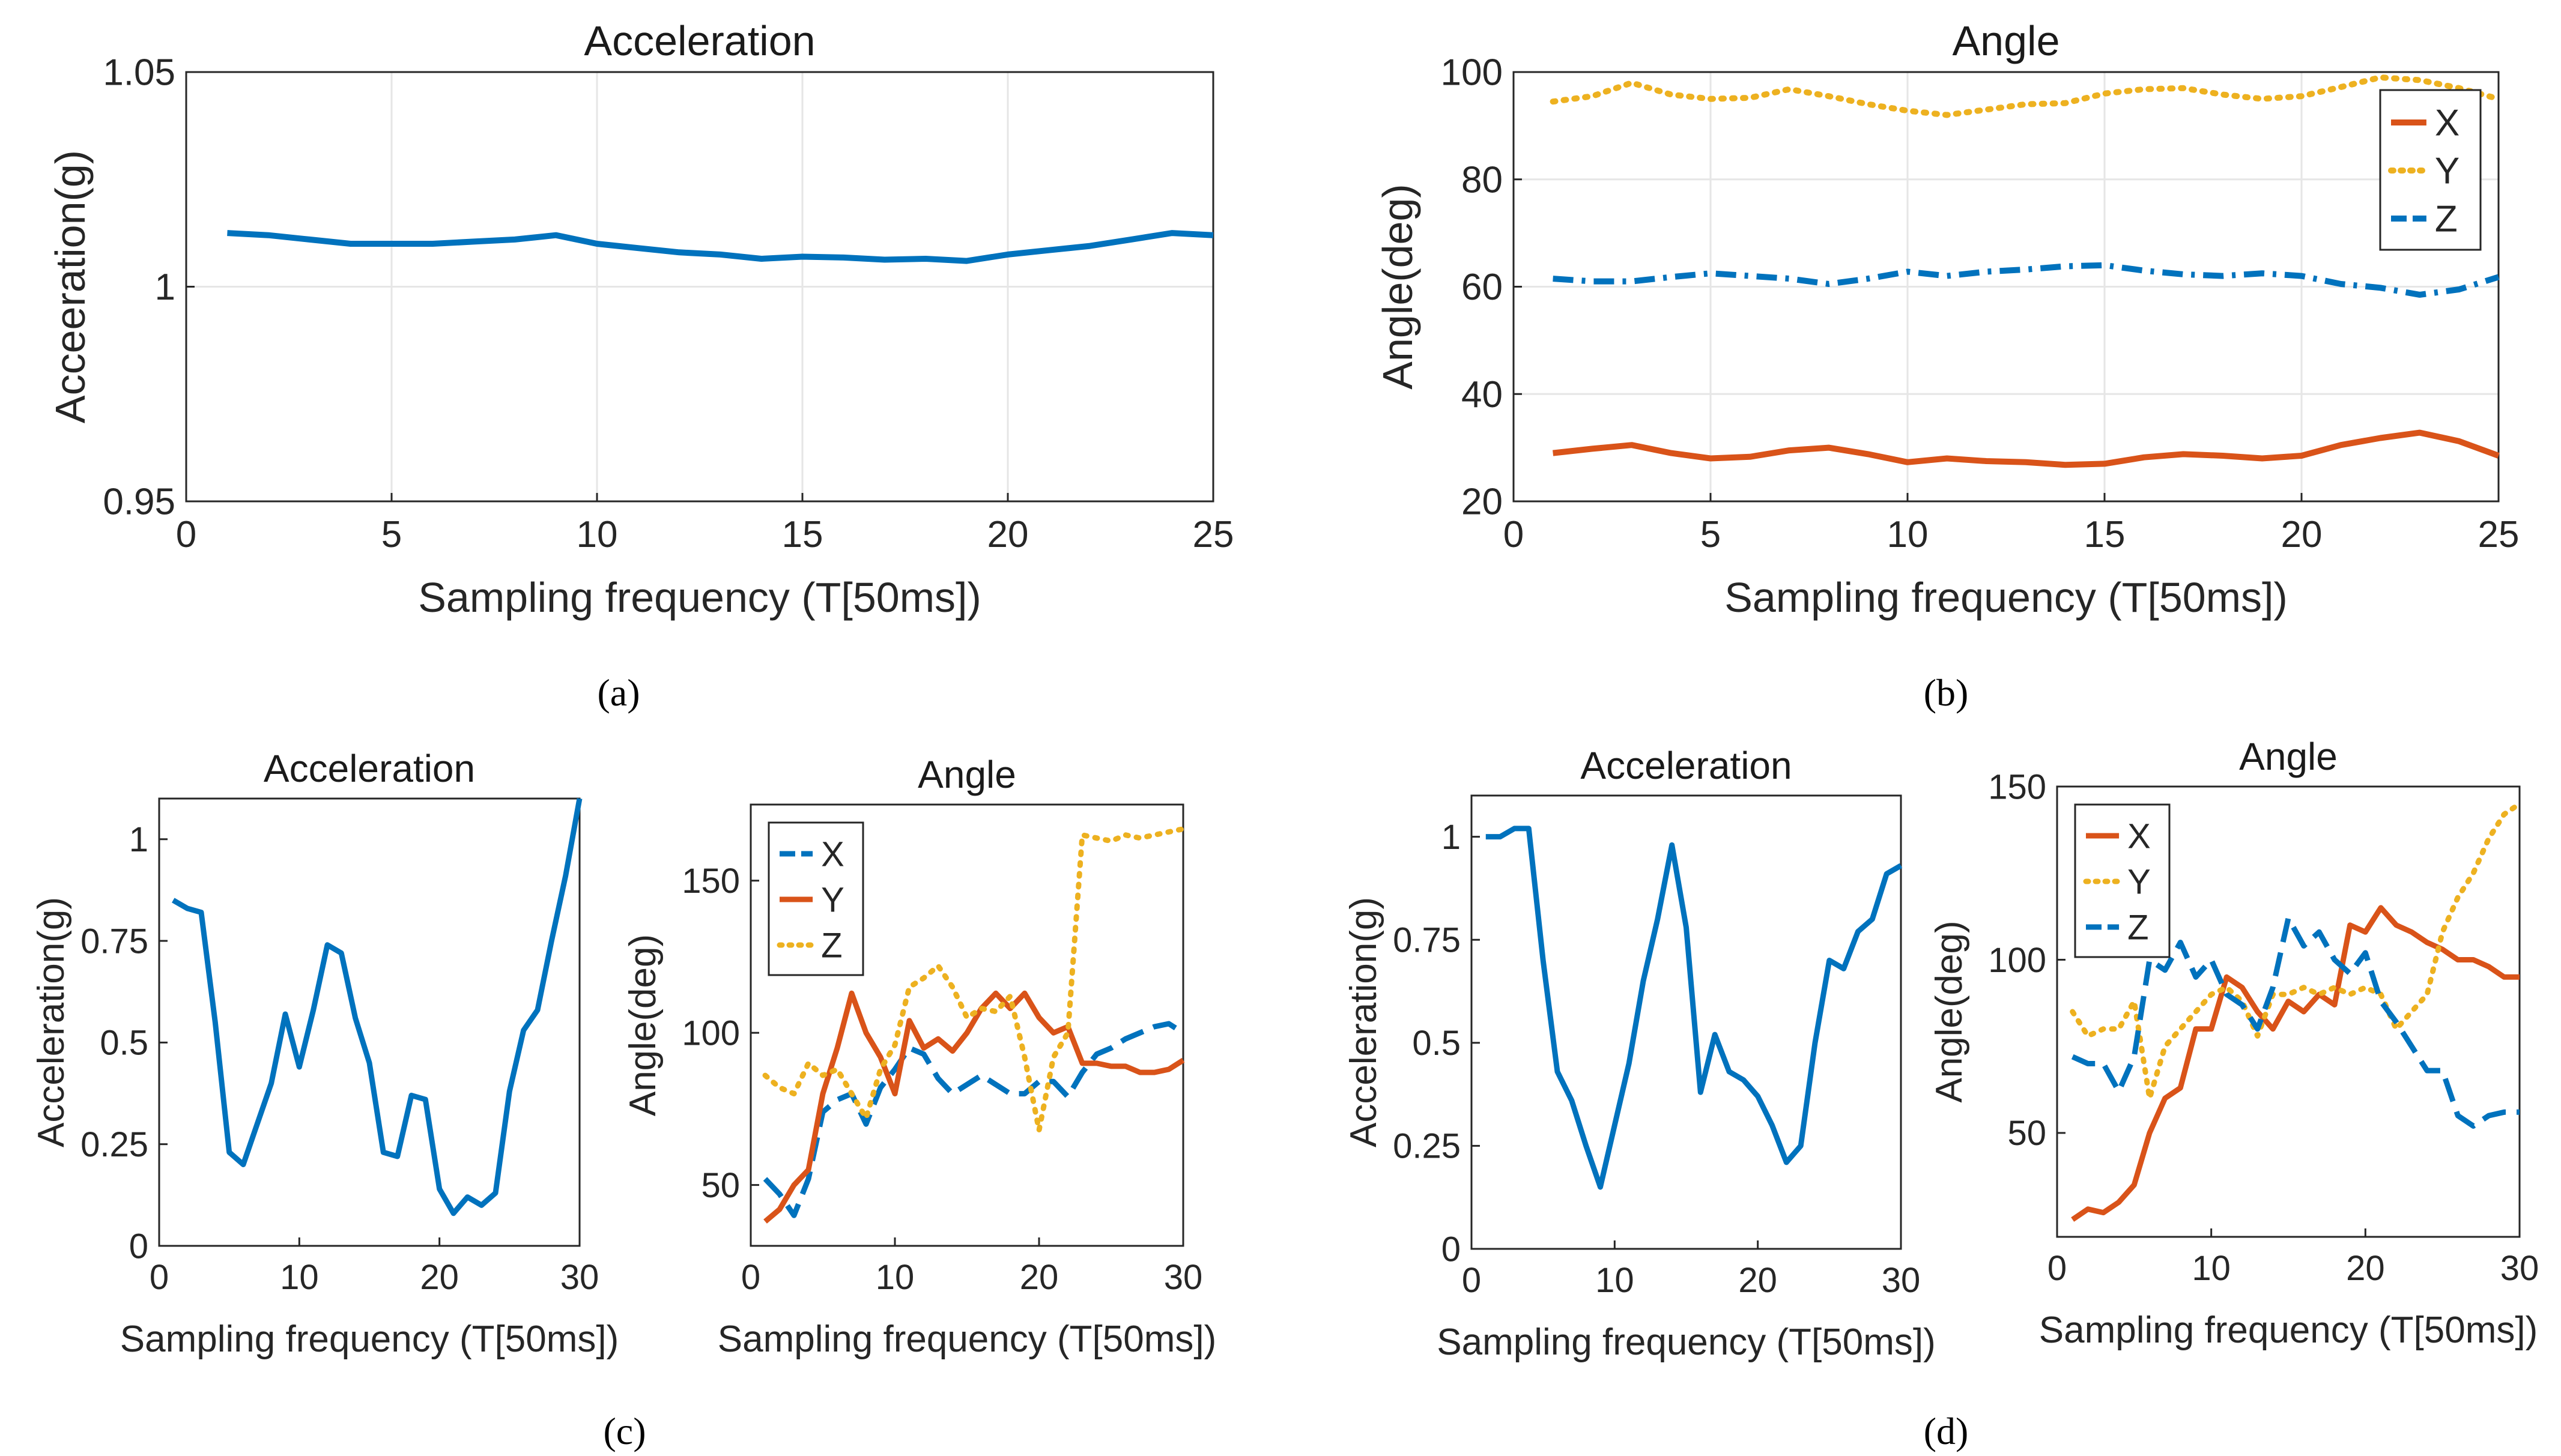 The height and width of the screenshot is (1456, 2561). I want to click on y-tick-label: 40, so click(1482, 394).